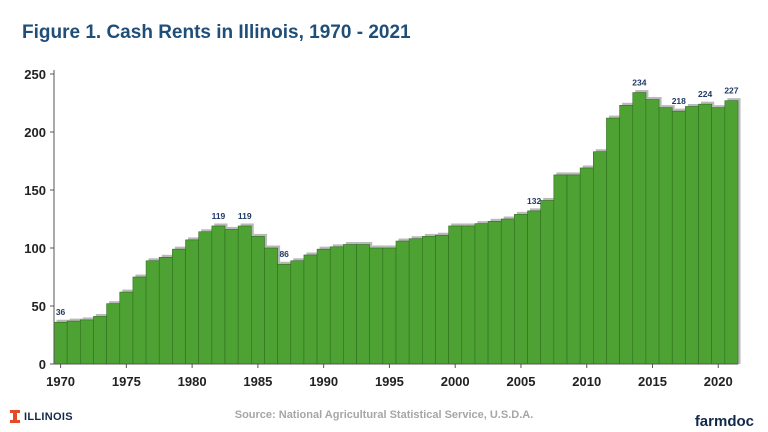  What do you see at coordinates (613, 241) in the screenshot?
I see `bar-2012` at bounding box center [613, 241].